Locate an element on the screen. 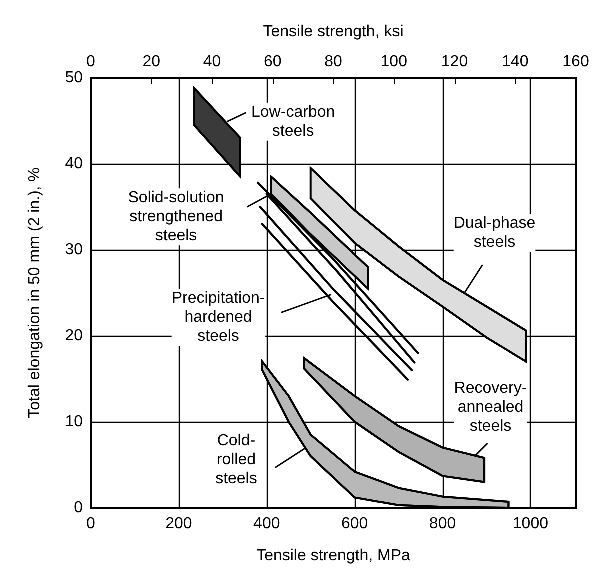 The width and height of the screenshot is (601, 579). y-tick-label: 30 is located at coordinates (74, 250).